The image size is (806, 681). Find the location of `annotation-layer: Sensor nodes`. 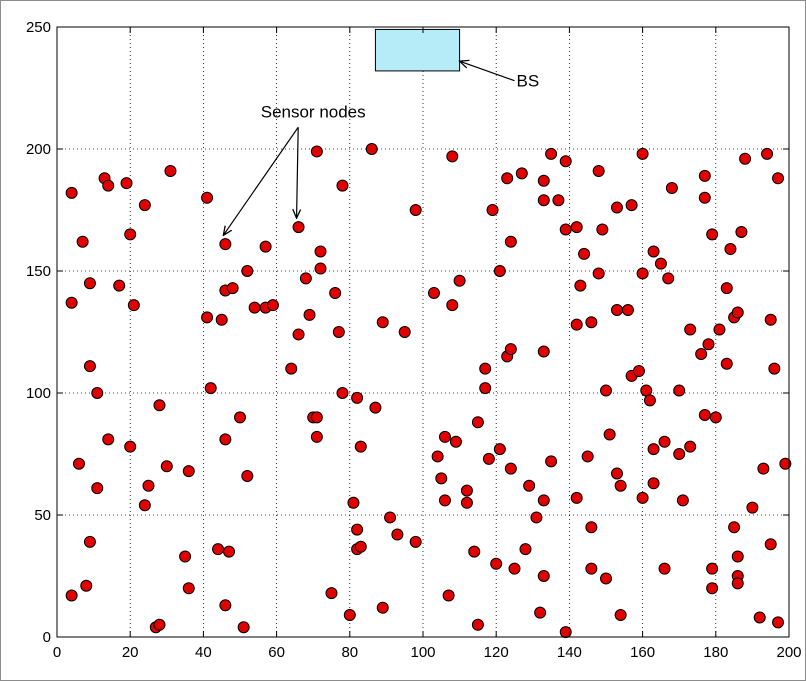

annotation-layer: Sensor nodes is located at coordinates (294, 168).